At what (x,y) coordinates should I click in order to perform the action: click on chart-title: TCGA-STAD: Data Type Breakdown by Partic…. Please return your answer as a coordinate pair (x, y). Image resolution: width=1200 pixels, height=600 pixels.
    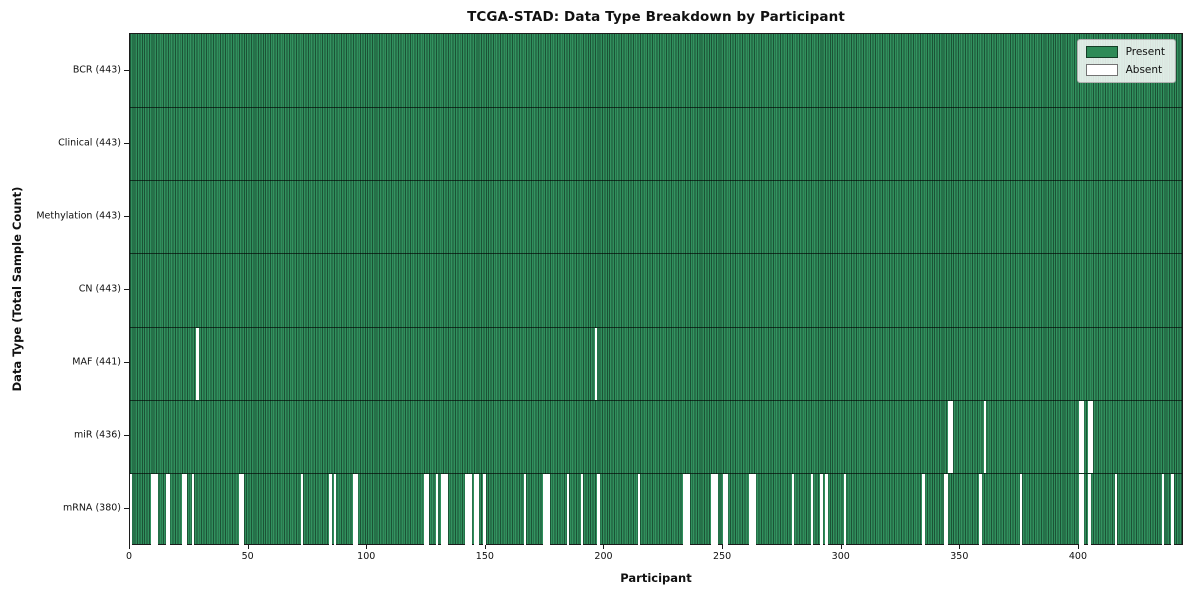
    Looking at the image, I should click on (656, 17).